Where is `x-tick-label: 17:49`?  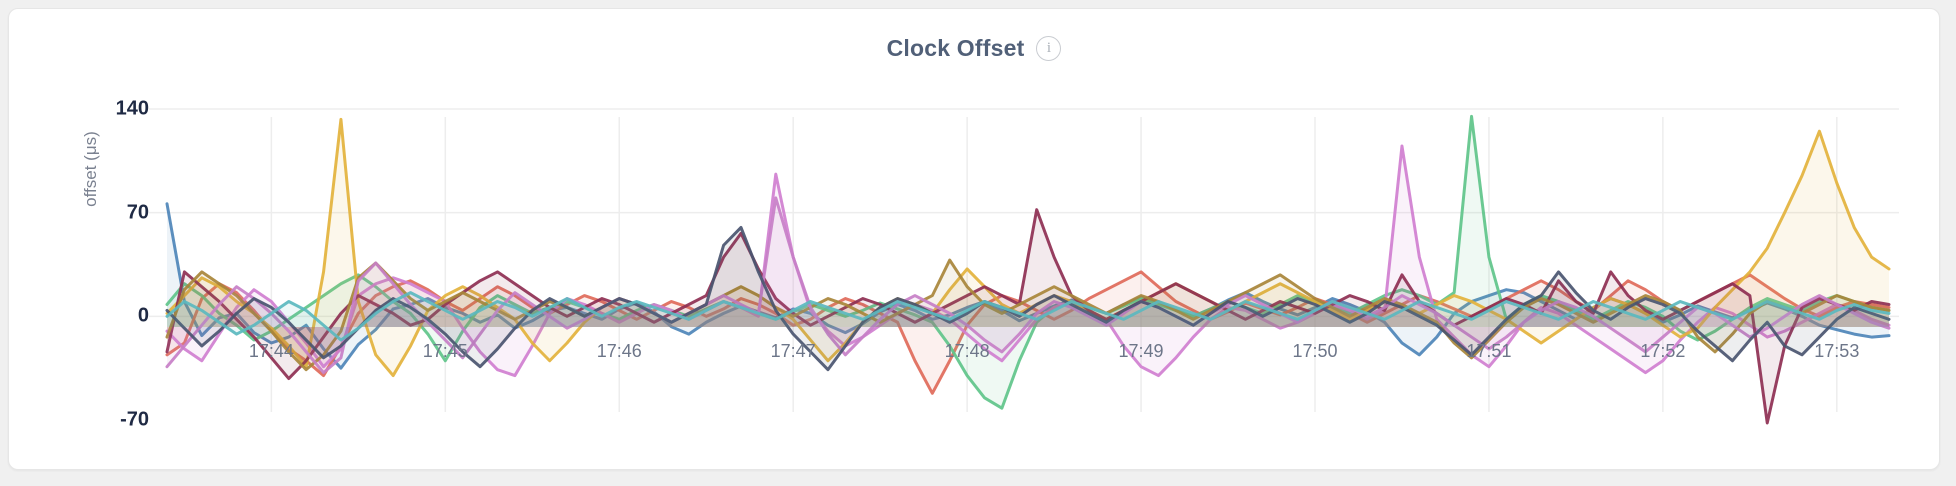
x-tick-label: 17:49 is located at coordinates (1141, 351).